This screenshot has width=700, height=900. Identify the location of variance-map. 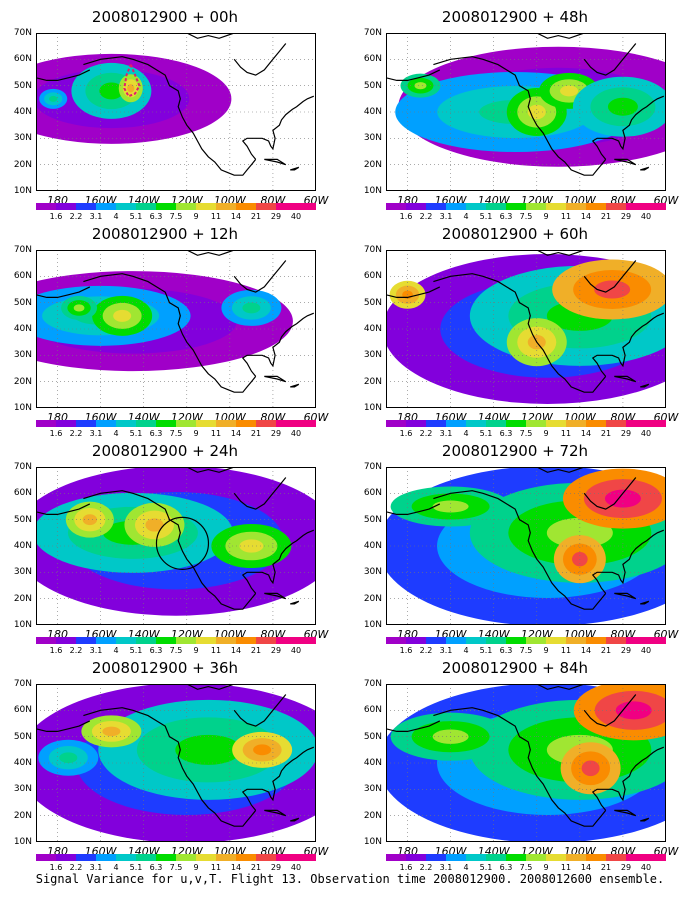
(526, 329).